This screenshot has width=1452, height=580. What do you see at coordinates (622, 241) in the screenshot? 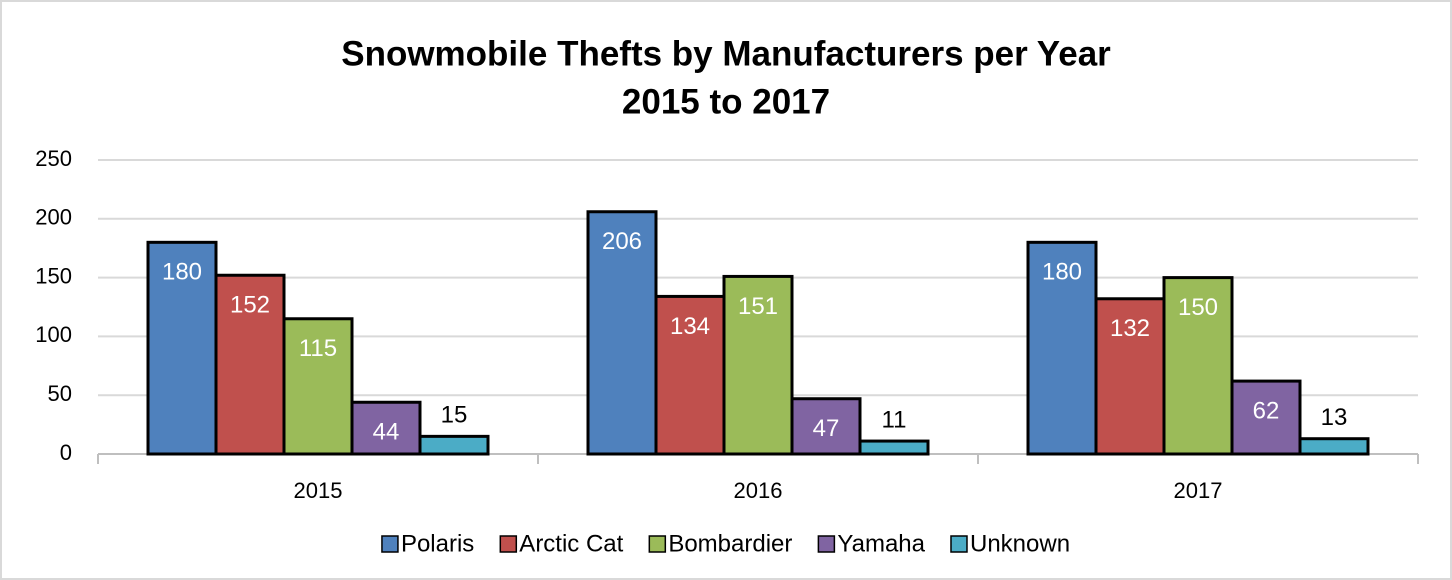
I see `data-label: 206` at bounding box center [622, 241].